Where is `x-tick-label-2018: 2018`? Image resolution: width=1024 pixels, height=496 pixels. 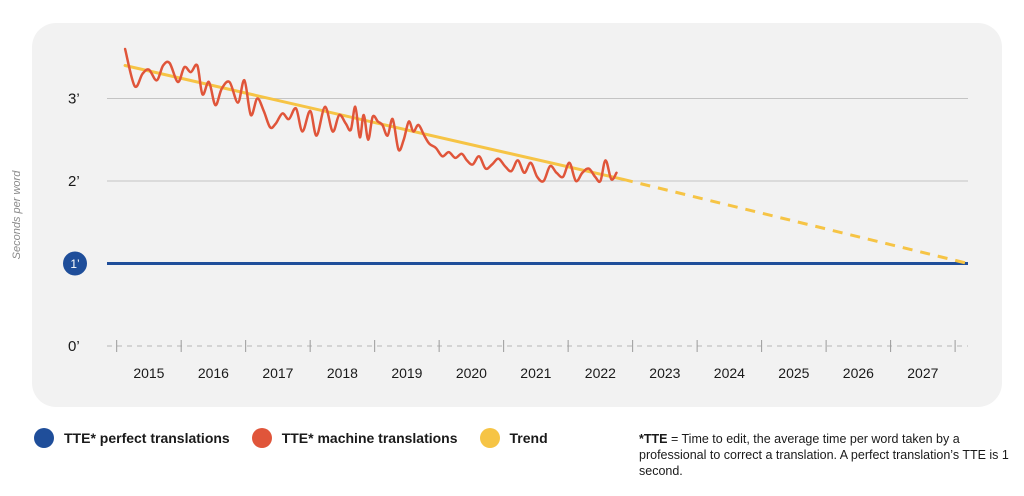 x-tick-label-2018: 2018 is located at coordinates (342, 373).